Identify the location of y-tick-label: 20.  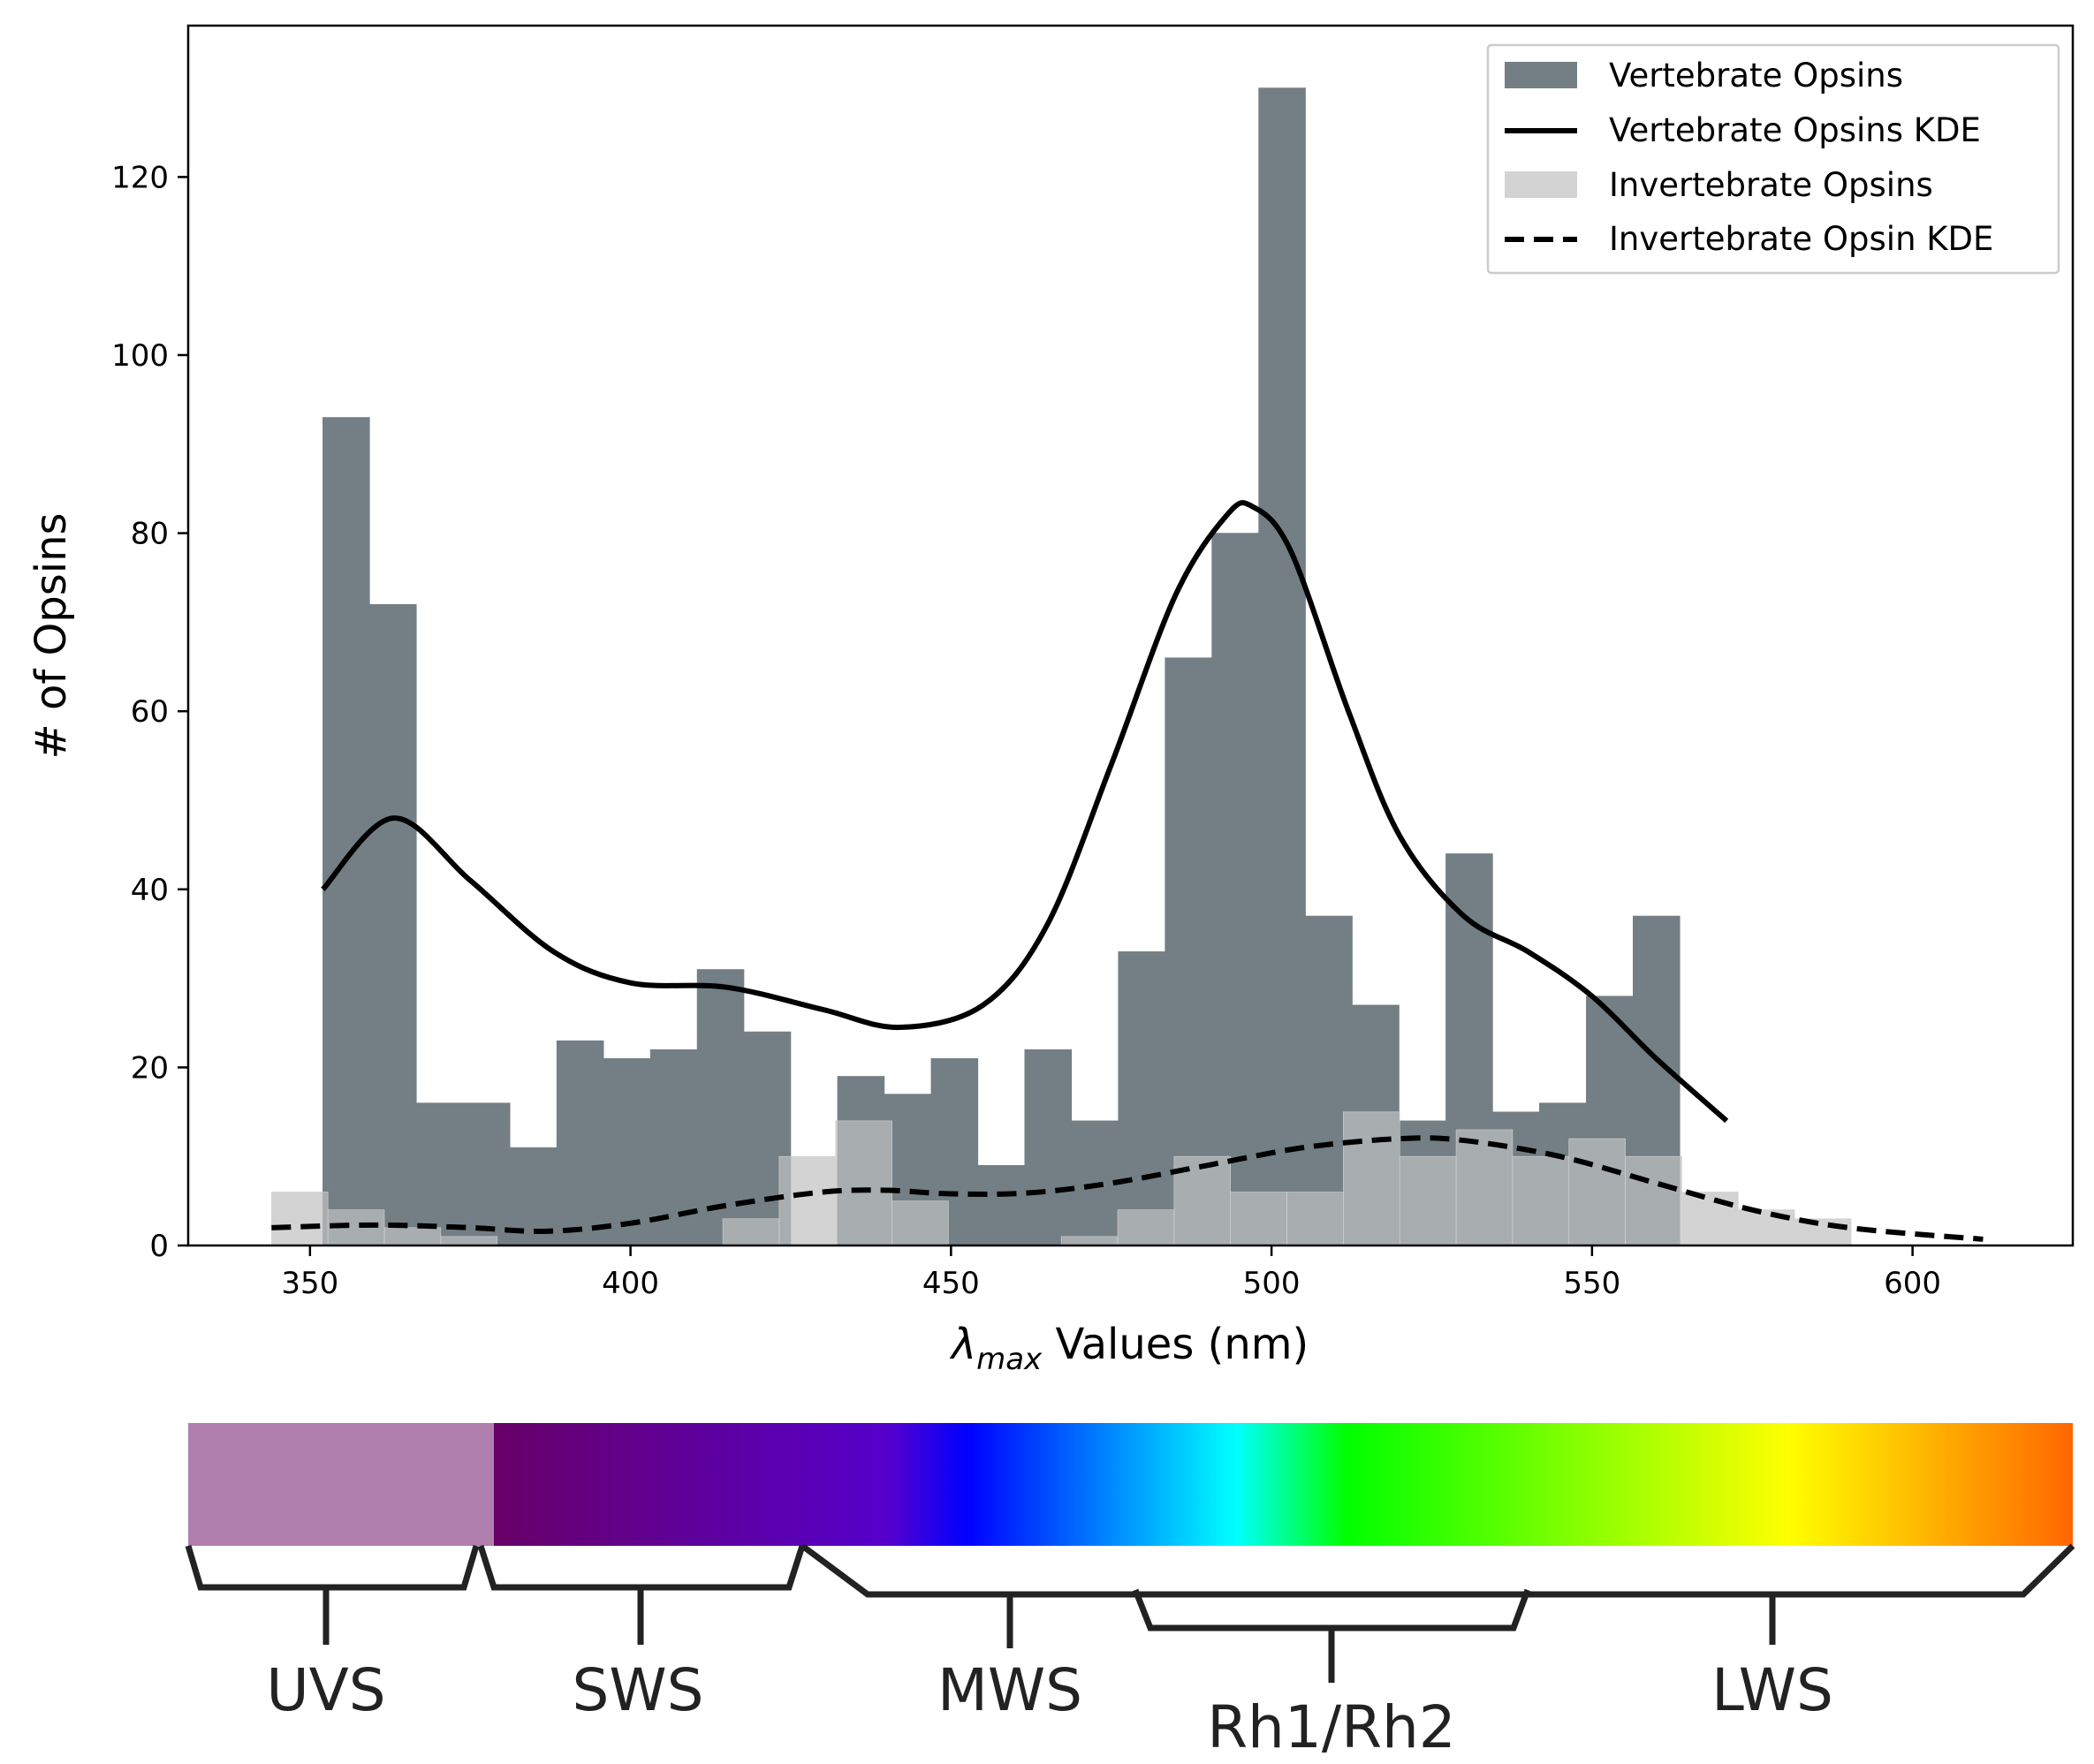
(150, 1068).